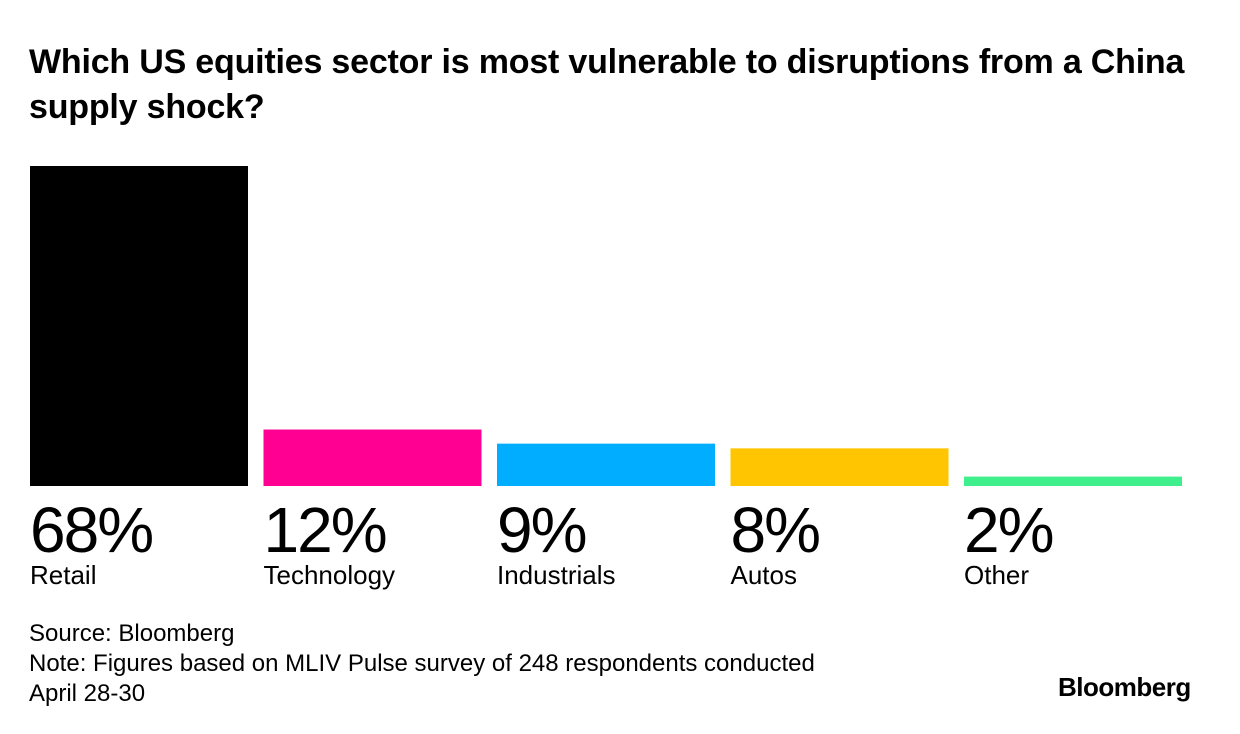 The image size is (1240, 734). Describe the element at coordinates (372, 457) in the screenshot. I see `bar-technology` at that location.